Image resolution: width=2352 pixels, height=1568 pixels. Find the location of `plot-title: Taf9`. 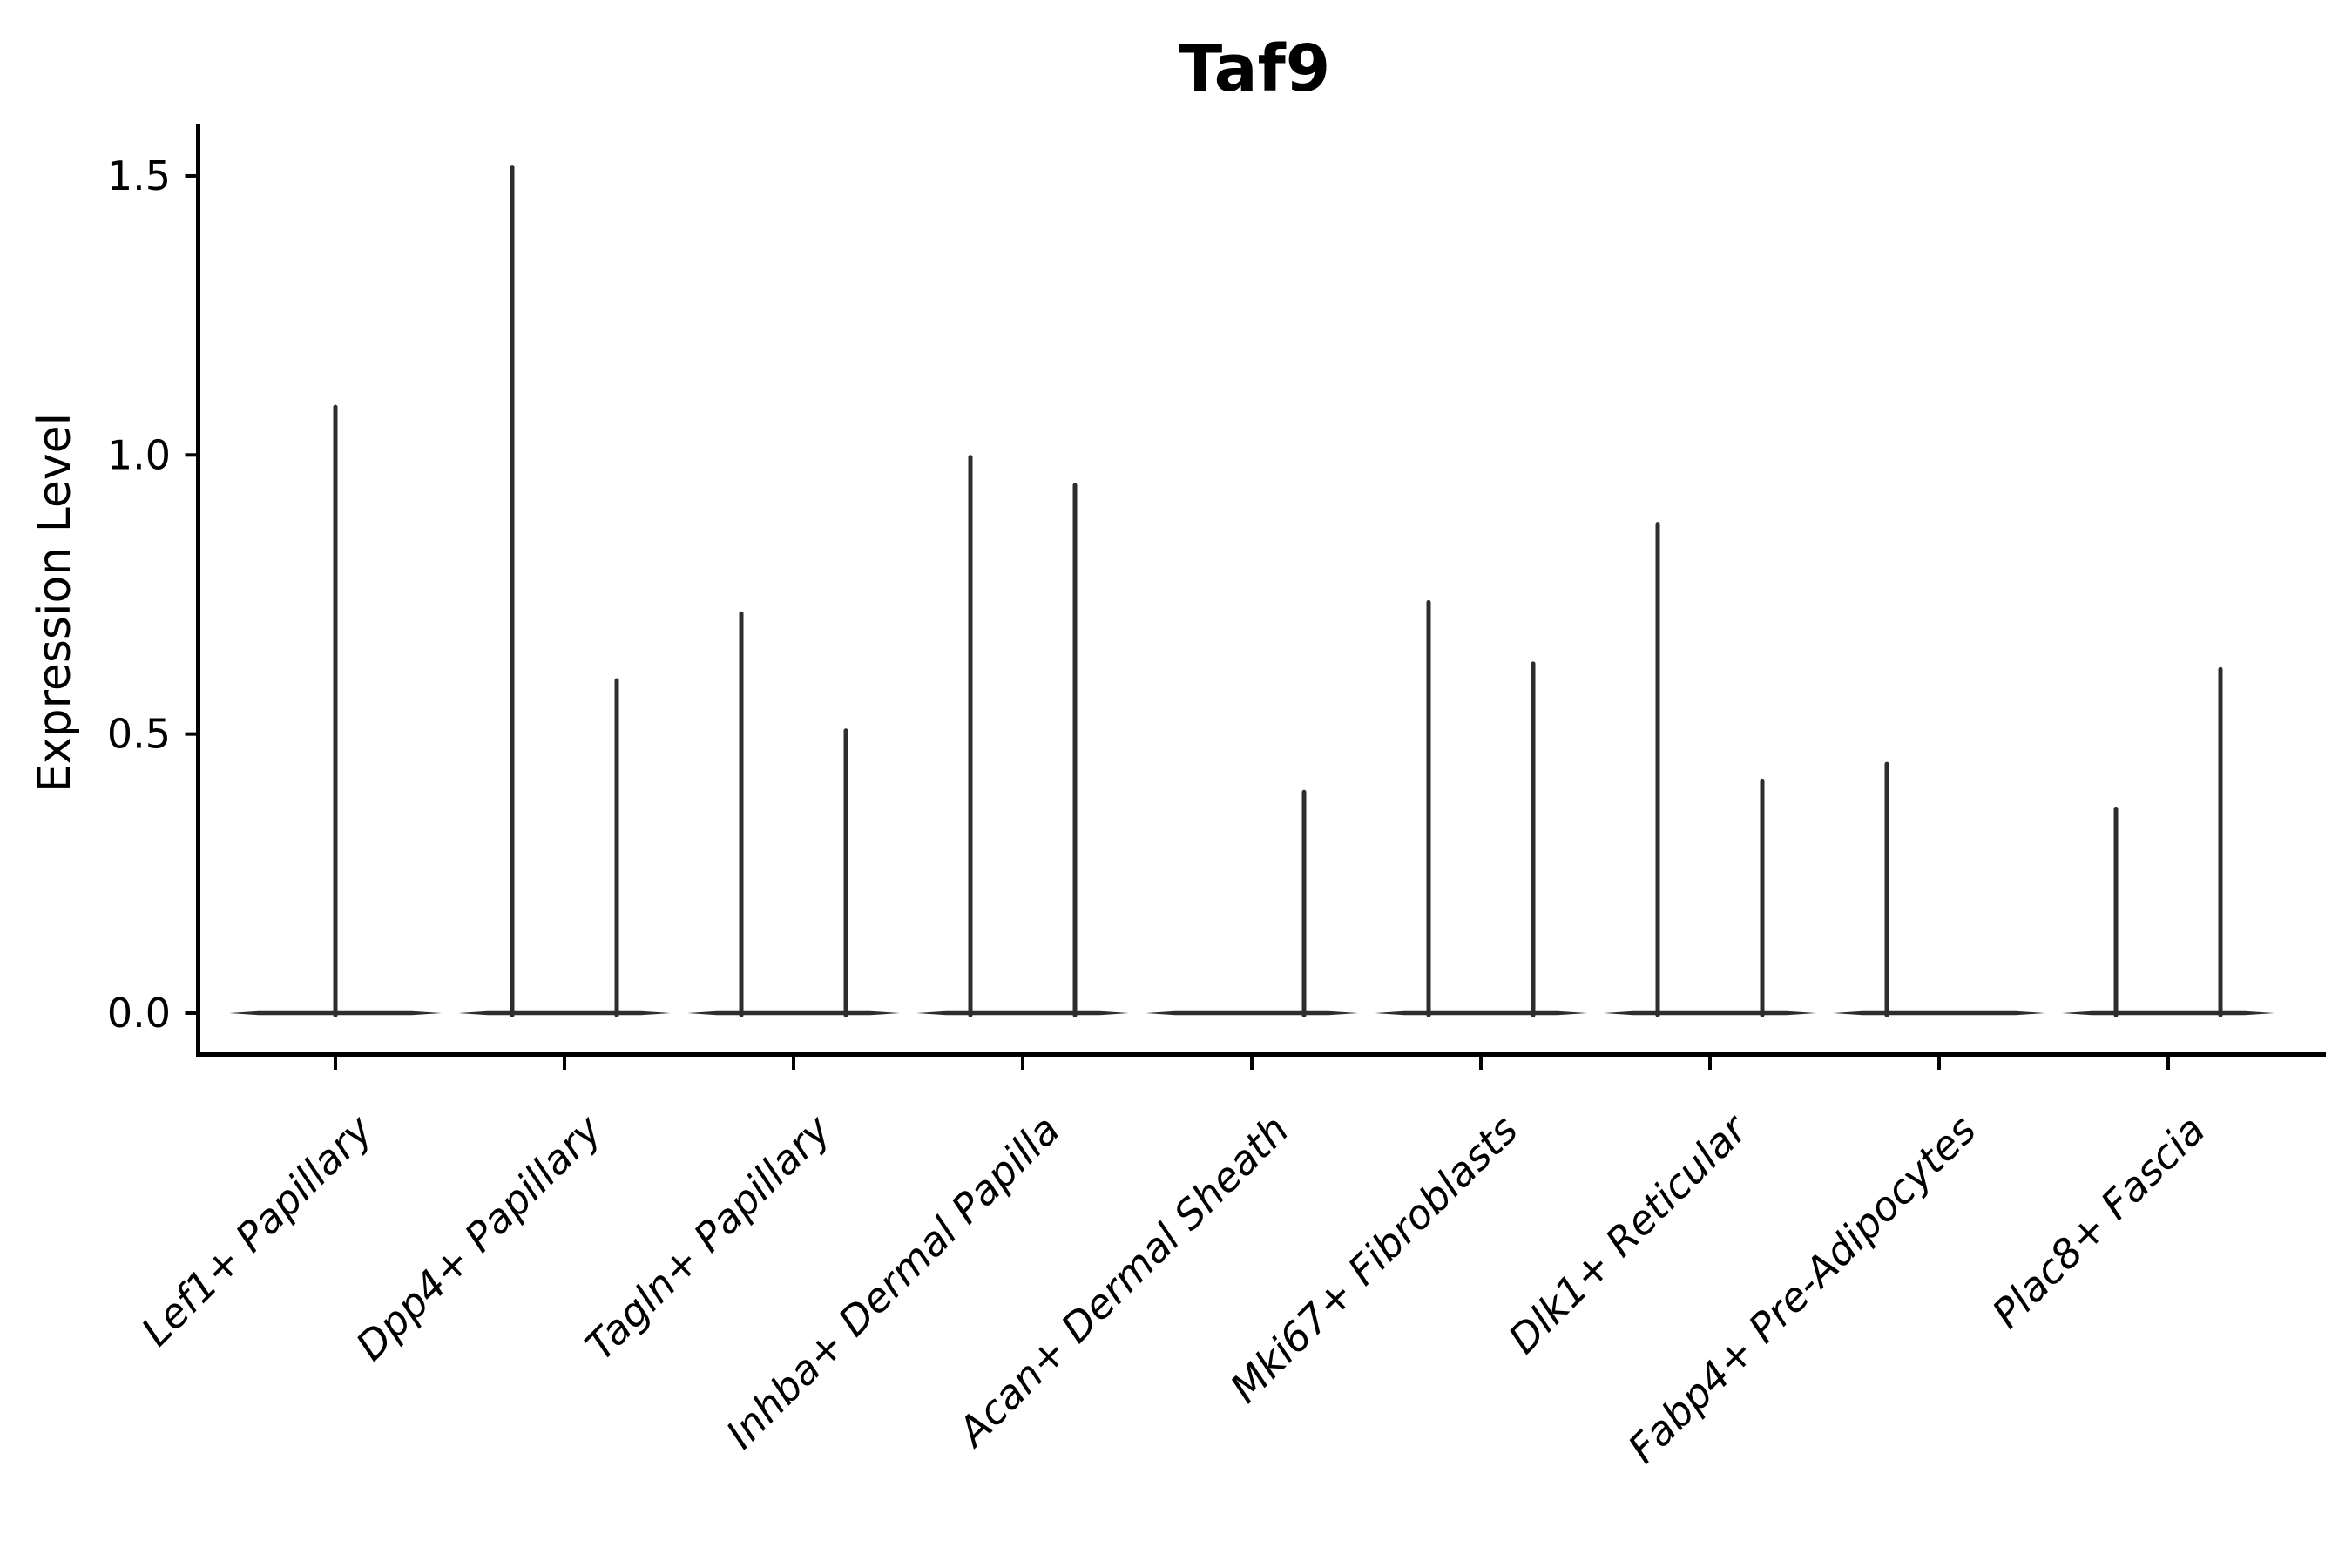

plot-title: Taf9 is located at coordinates (1255, 68).